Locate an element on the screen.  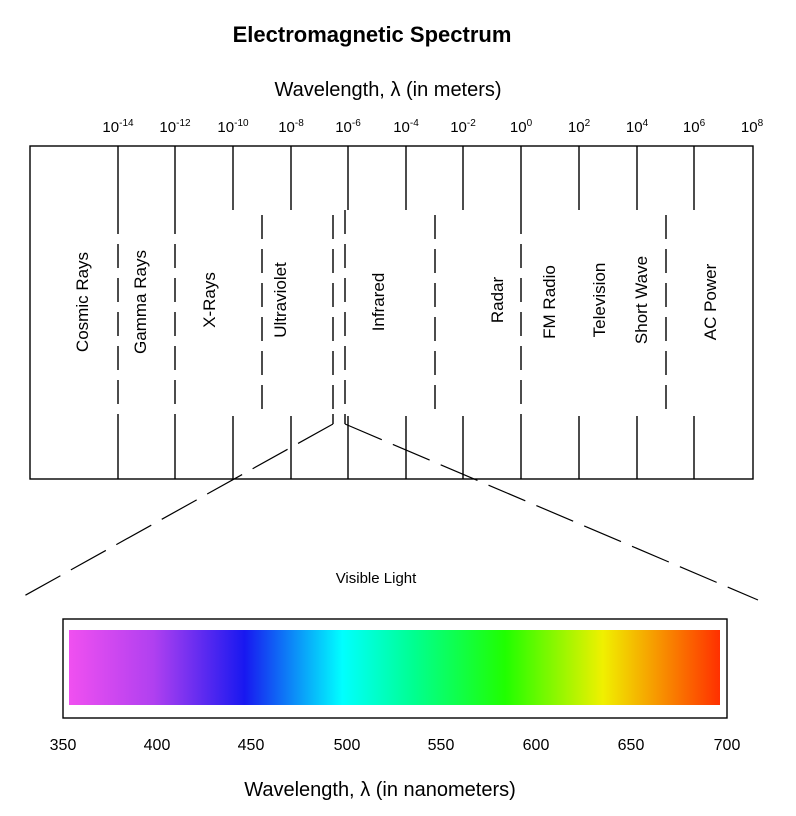
bottom-axis-label: Wavelength, λ (in nanometers) is located at coordinates (380, 790).